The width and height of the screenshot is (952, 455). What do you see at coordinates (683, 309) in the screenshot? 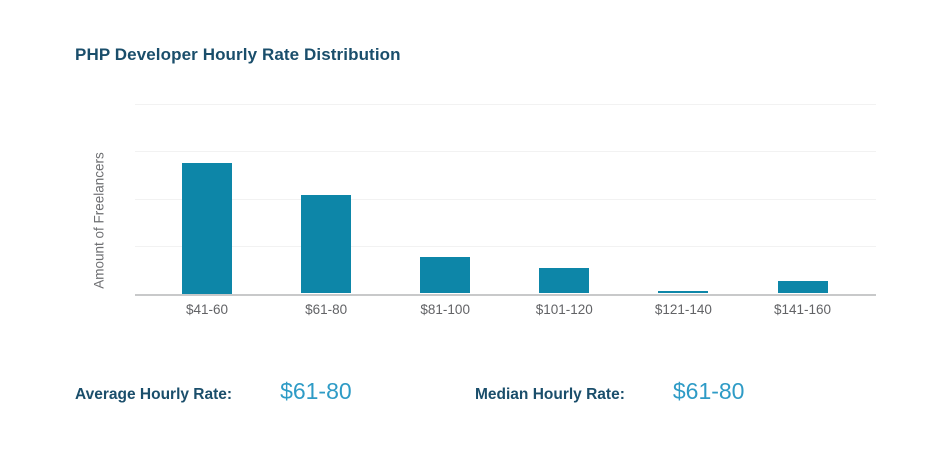
I see `x-tick-label: $121-140` at bounding box center [683, 309].